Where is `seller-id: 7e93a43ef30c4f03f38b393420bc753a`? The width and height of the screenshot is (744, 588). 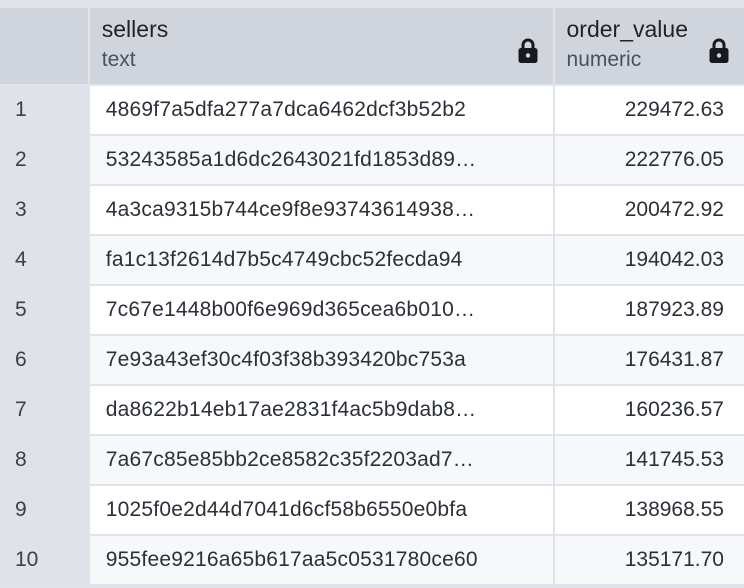 seller-id: 7e93a43ef30c4f03f38b393420bc753a is located at coordinates (286, 359).